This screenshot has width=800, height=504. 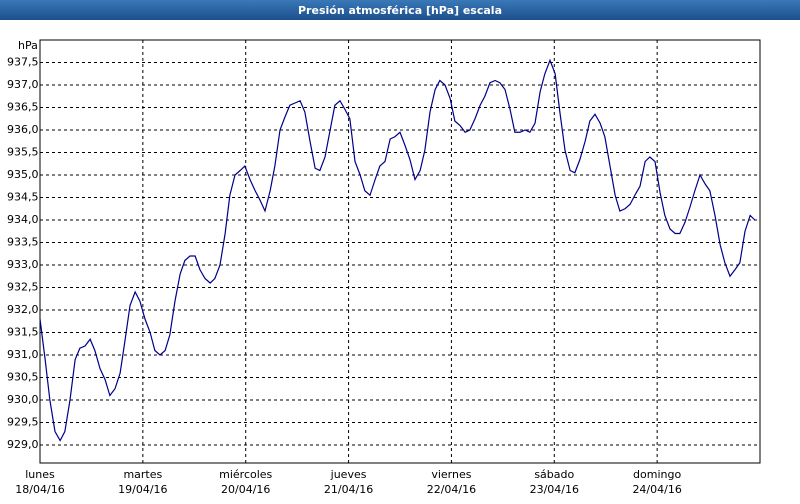 What do you see at coordinates (451, 474) in the screenshot?
I see `x-tick-label: viernes` at bounding box center [451, 474].